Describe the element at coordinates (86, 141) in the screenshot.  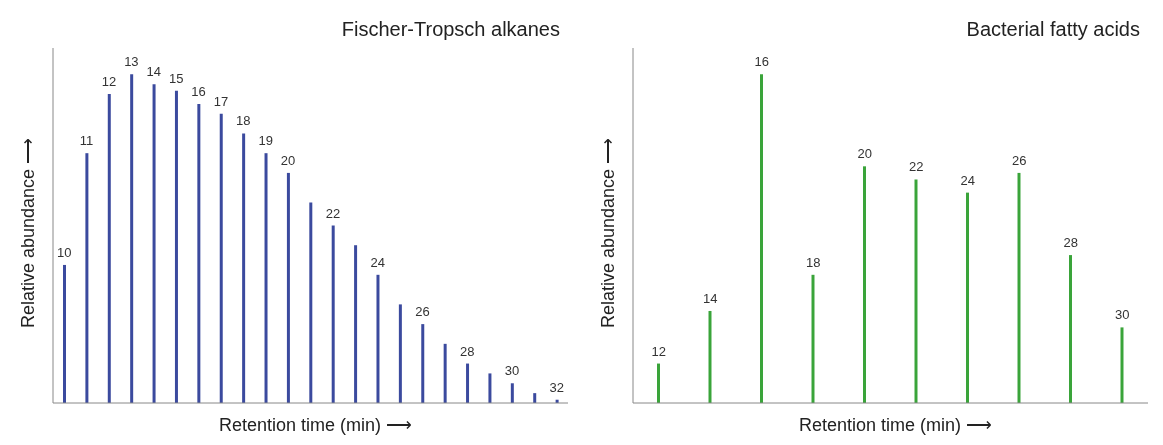
I see `x-tick-label: 11` at that location.